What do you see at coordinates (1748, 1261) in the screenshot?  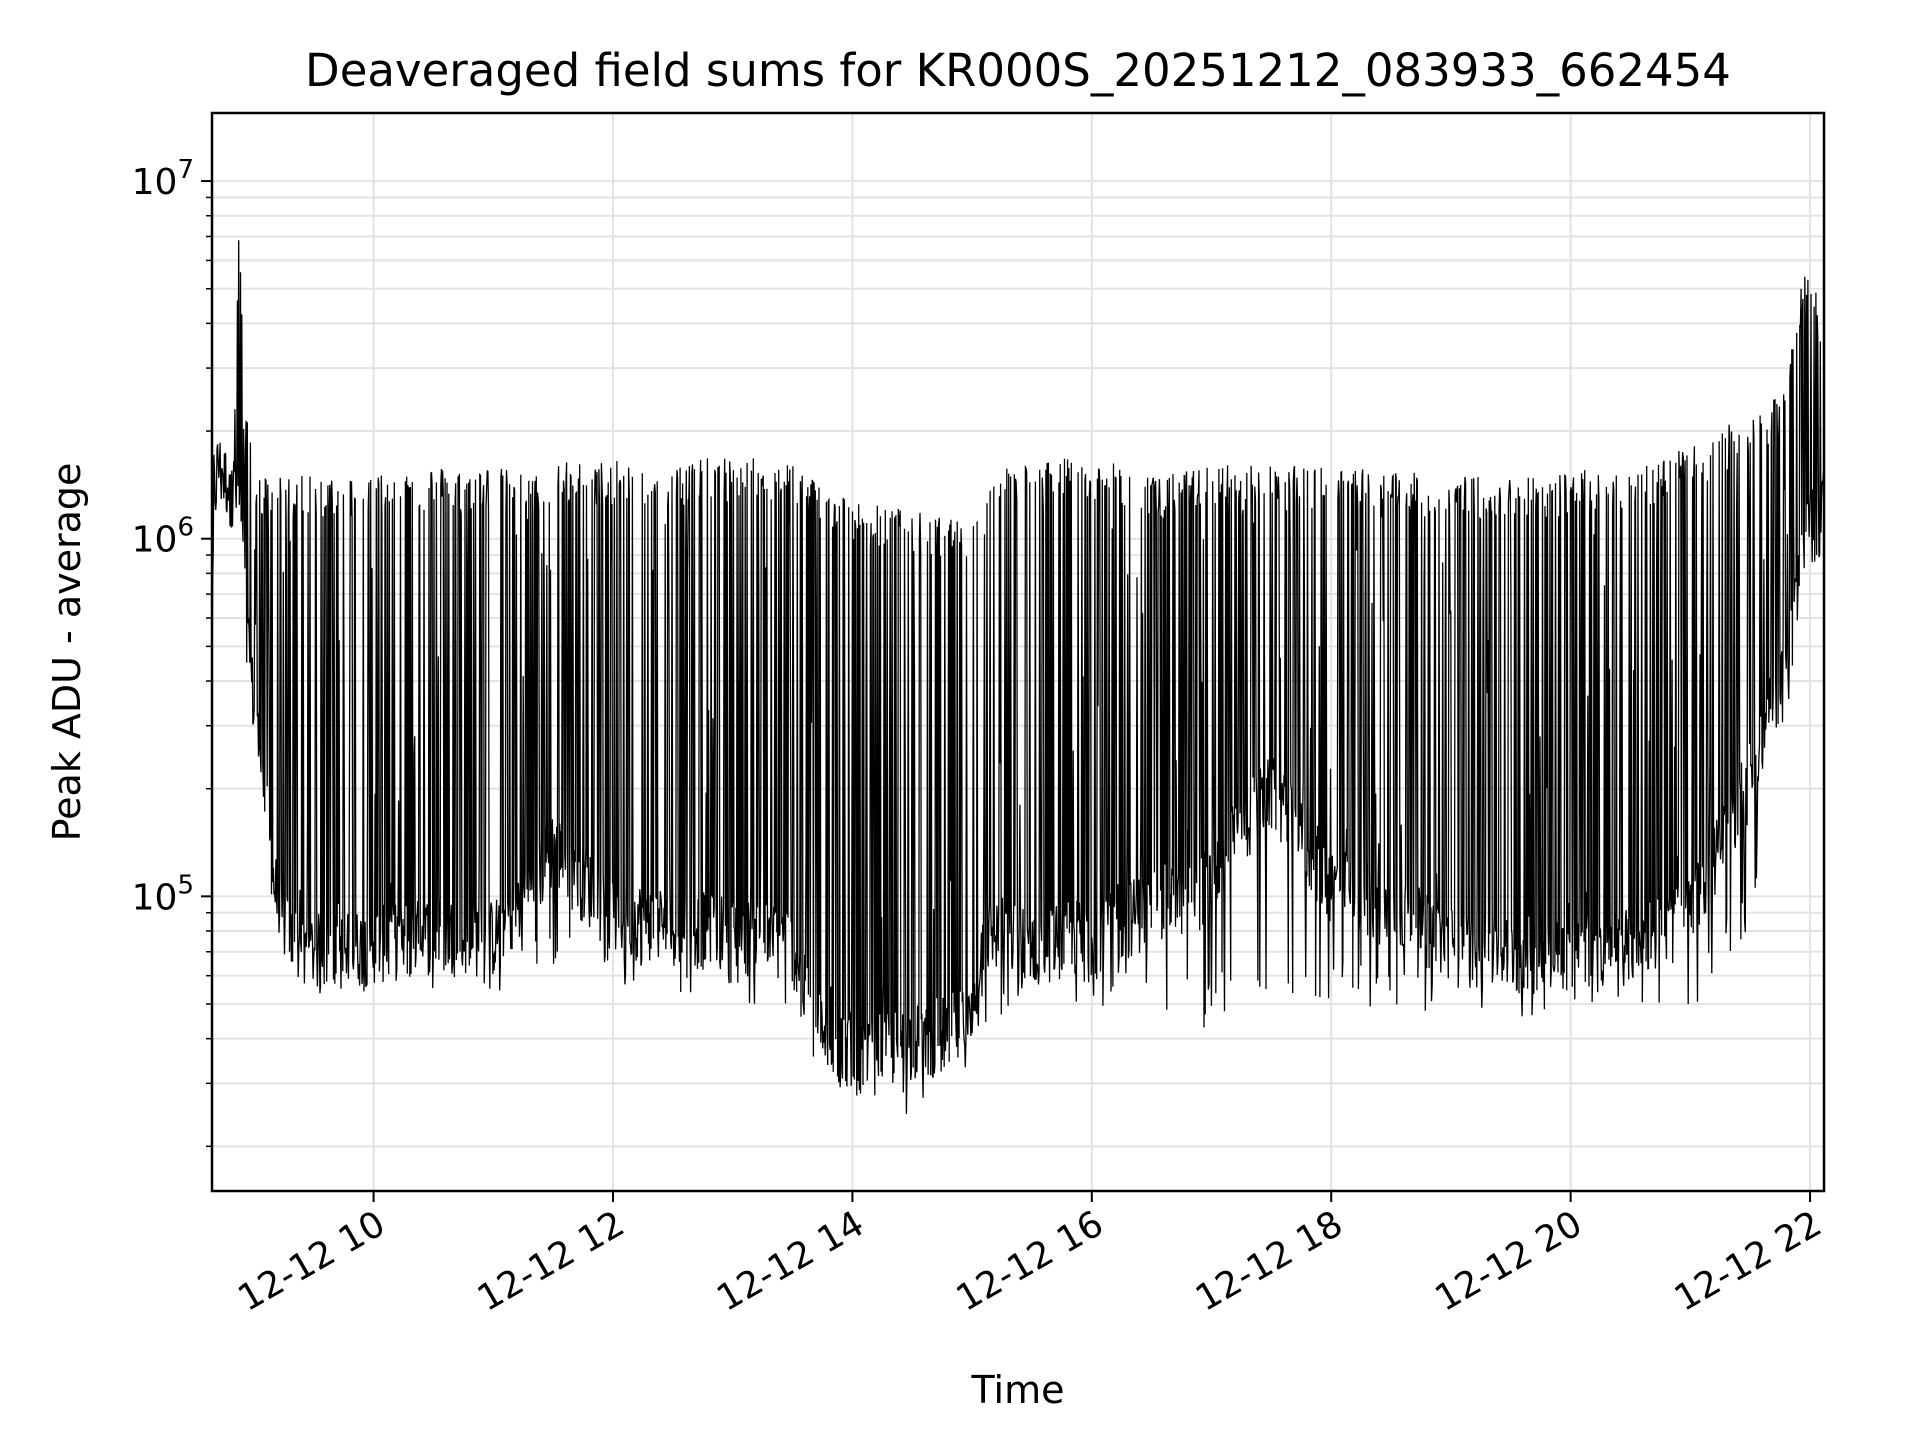 I see `x-tick-label: 12-12 22` at bounding box center [1748, 1261].